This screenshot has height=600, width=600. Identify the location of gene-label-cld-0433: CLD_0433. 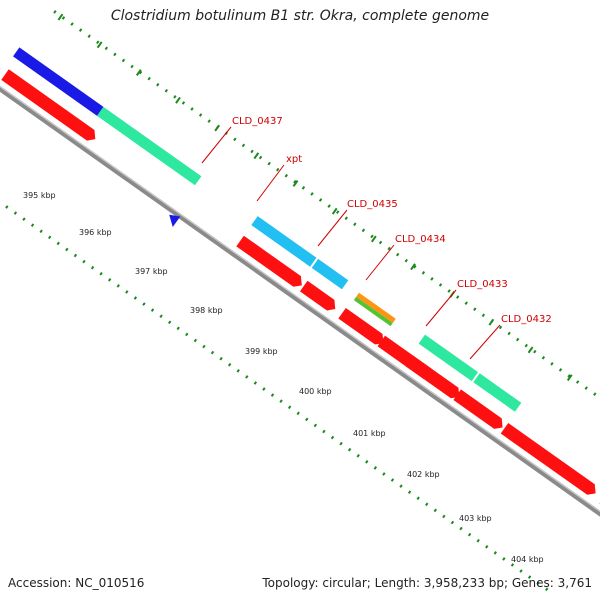
(482, 284).